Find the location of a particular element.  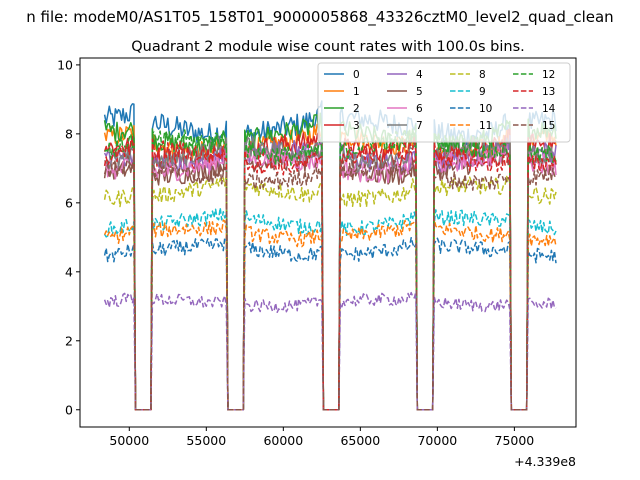

legend-entry-3: 3 is located at coordinates (356, 126).